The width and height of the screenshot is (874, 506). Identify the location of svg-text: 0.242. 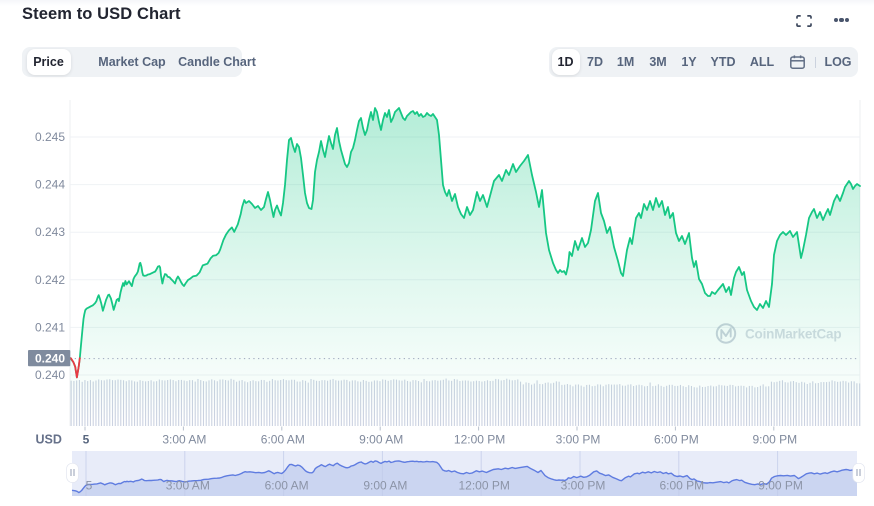
(50, 280).